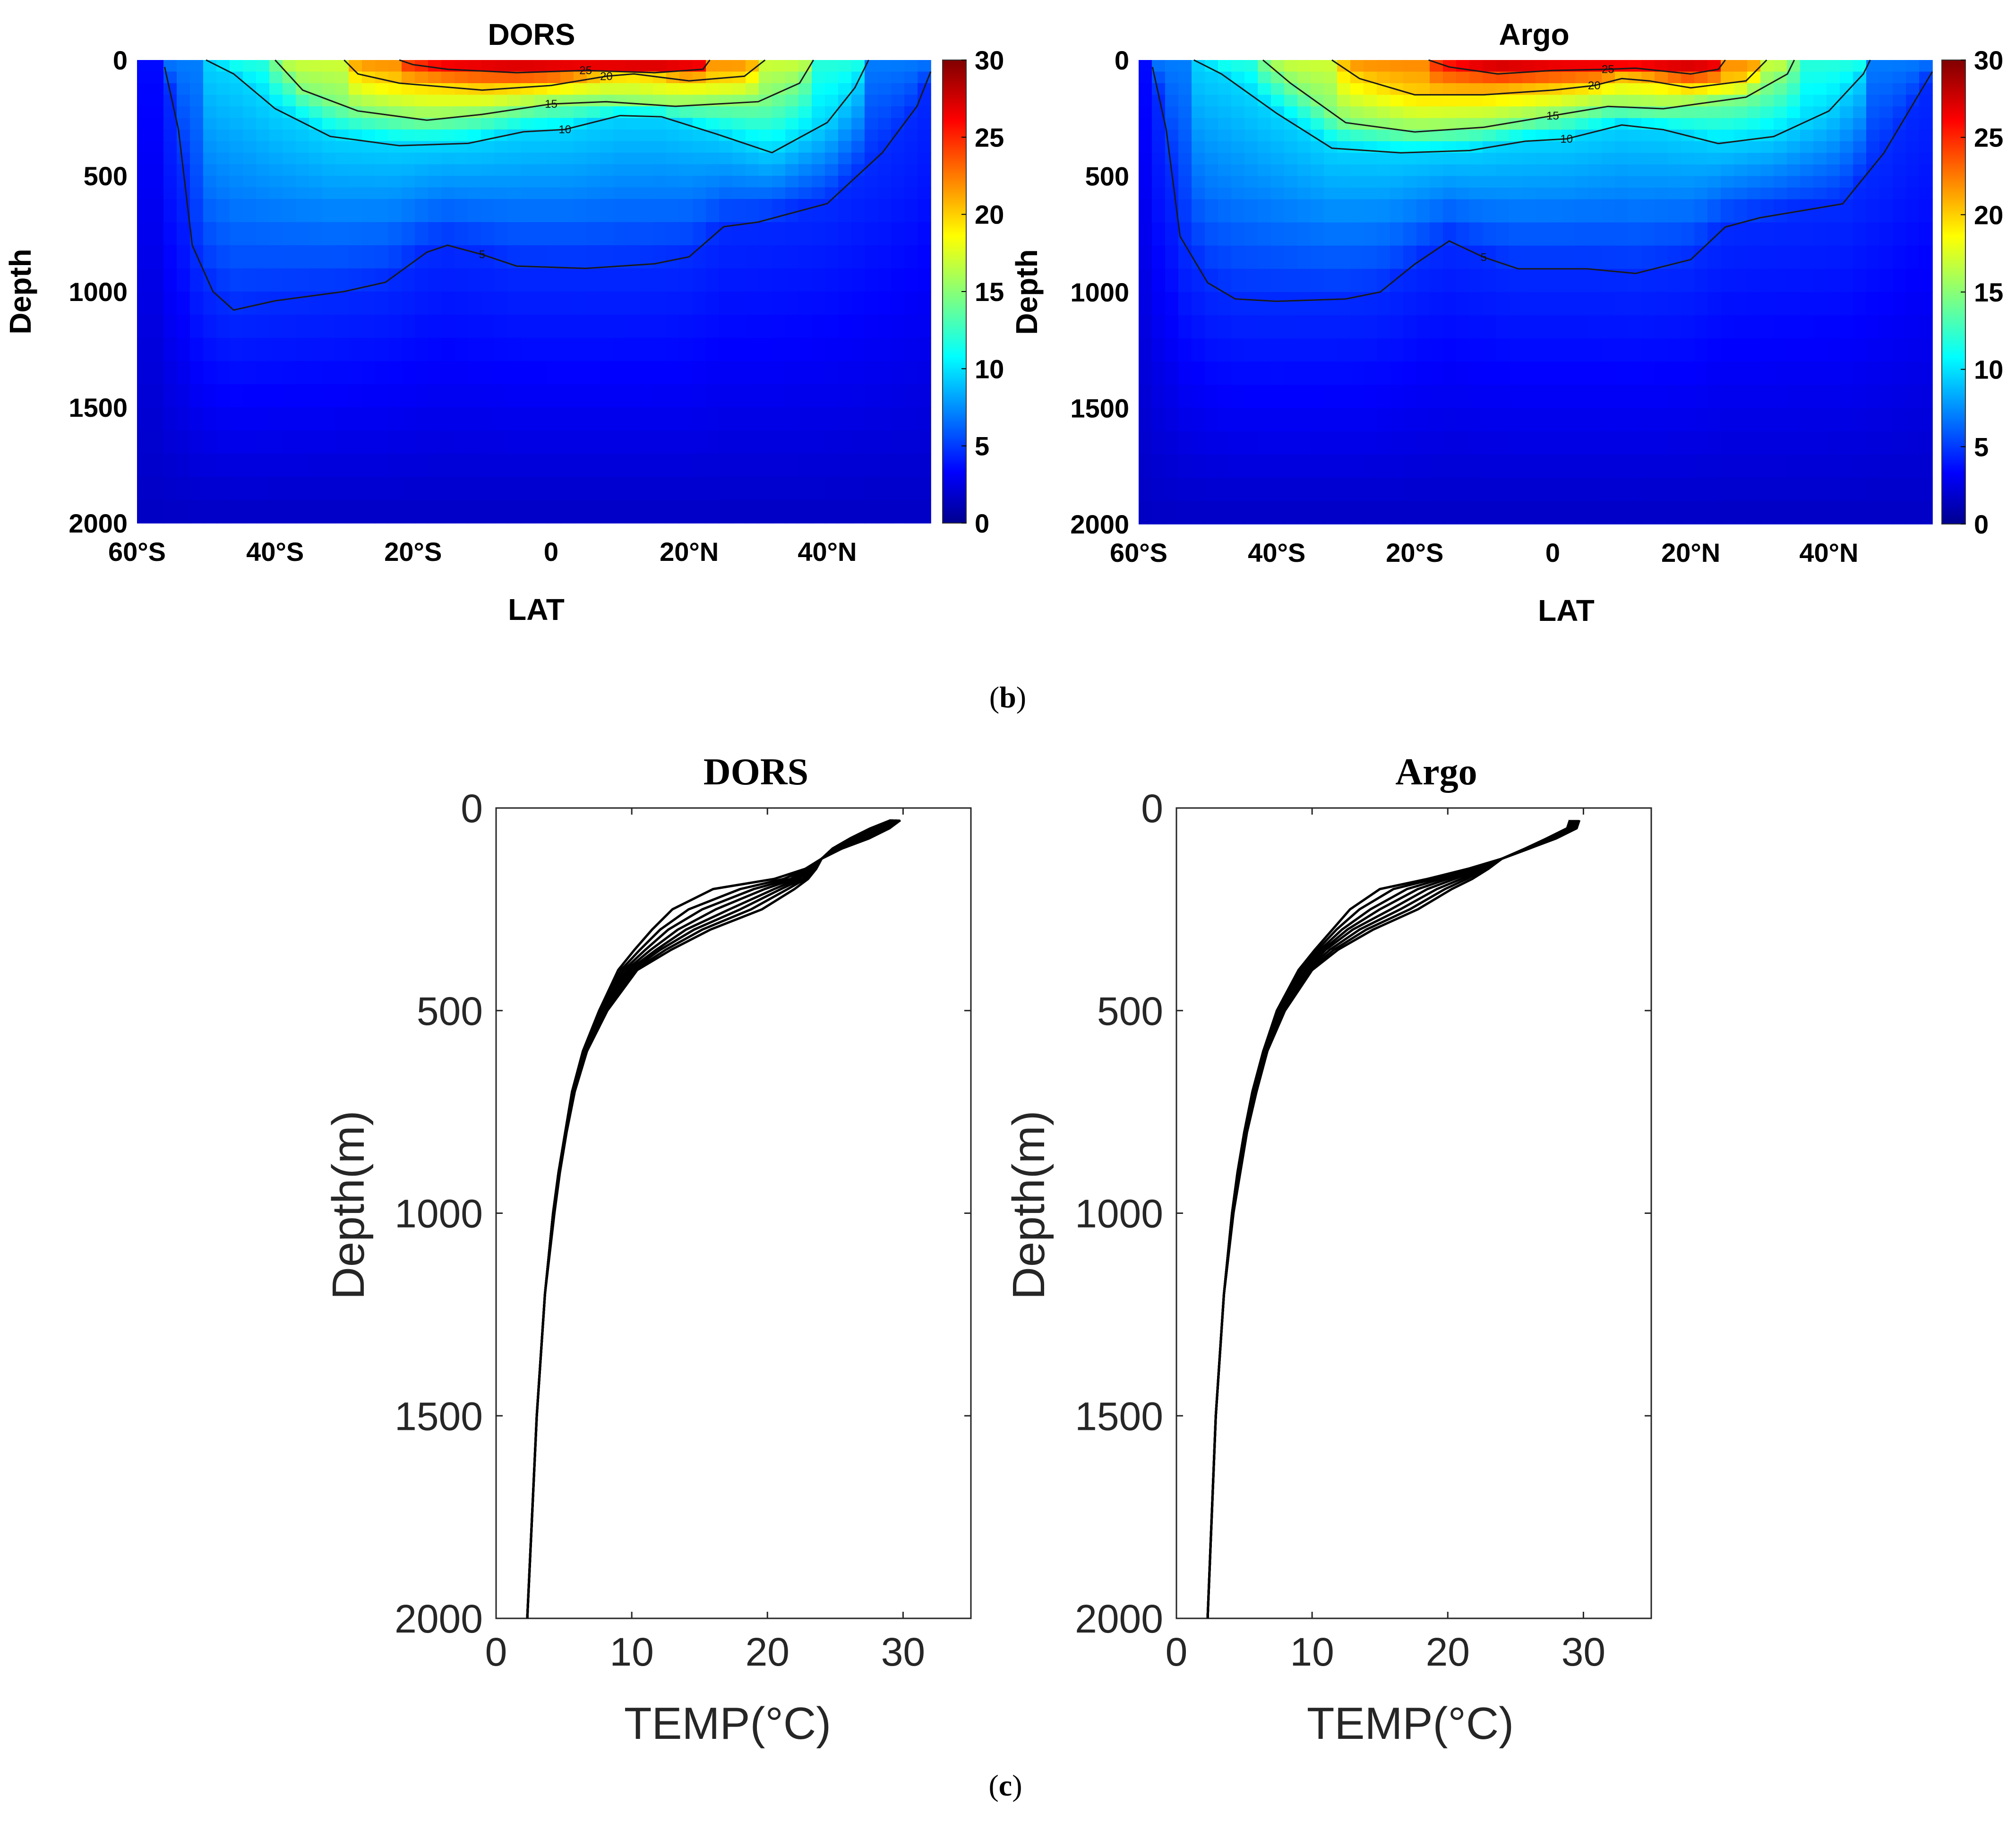 This screenshot has height=1831, width=2016. I want to click on x-tick-label: 0, so click(551, 552).